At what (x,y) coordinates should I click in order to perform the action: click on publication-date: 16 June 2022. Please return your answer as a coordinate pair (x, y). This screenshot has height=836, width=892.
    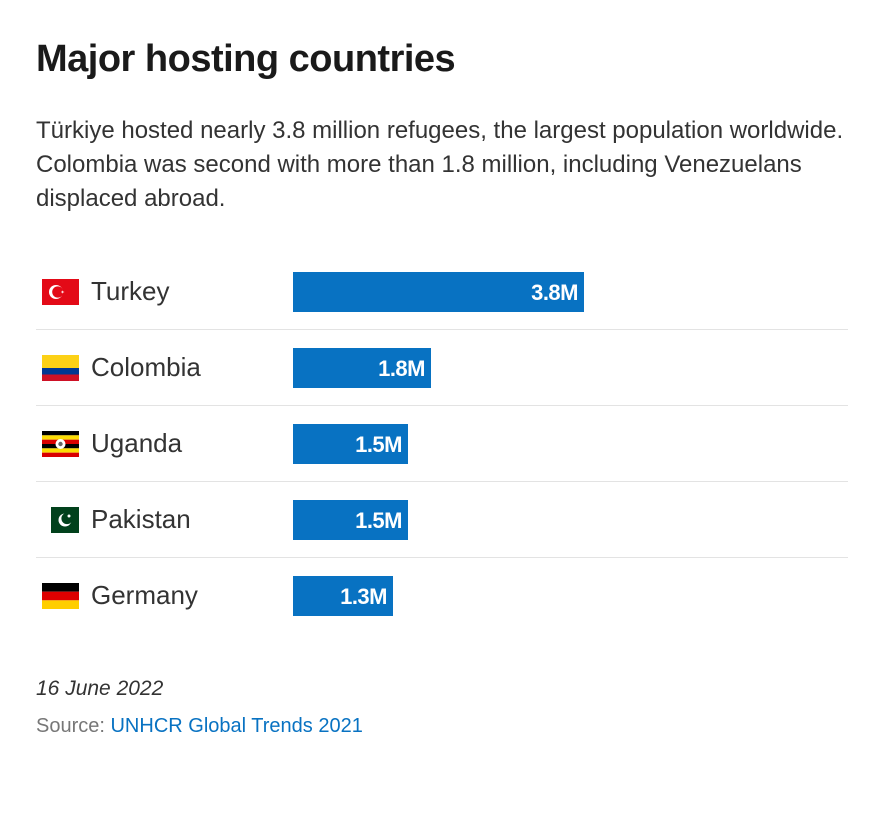
    Looking at the image, I should click on (100, 688).